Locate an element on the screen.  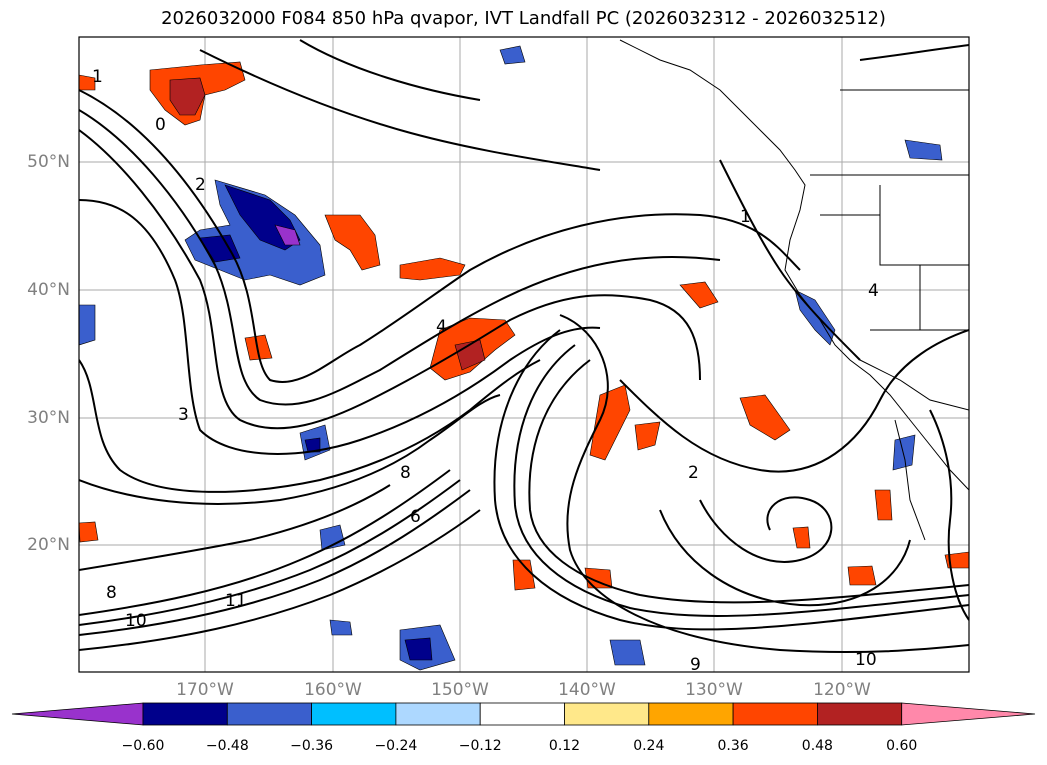
colorbar-tick-label: 0.24 is located at coordinates (649, 746).